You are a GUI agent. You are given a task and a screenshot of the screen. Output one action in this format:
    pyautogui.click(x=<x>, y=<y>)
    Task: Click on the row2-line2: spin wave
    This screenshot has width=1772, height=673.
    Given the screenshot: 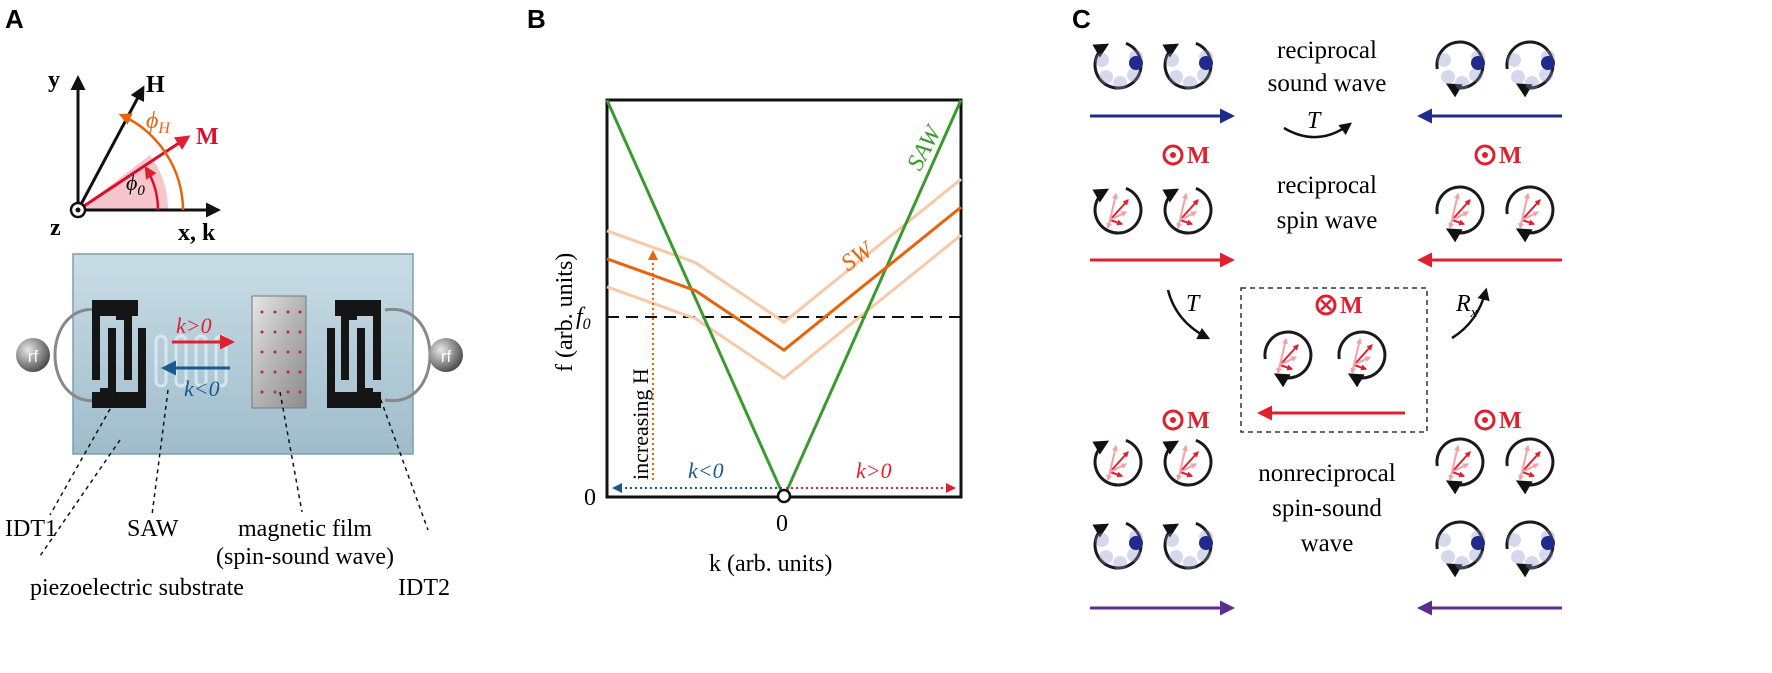 What is the action you would take?
    pyautogui.click(x=1327, y=220)
    